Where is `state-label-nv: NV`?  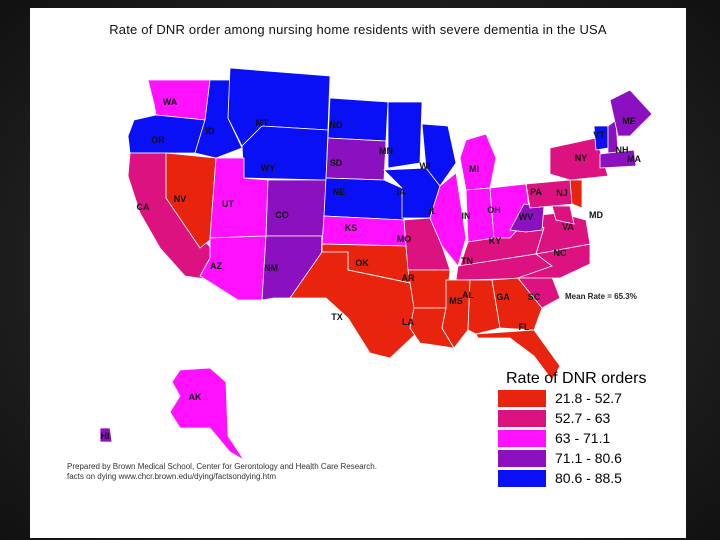 state-label-nv: NV is located at coordinates (180, 199).